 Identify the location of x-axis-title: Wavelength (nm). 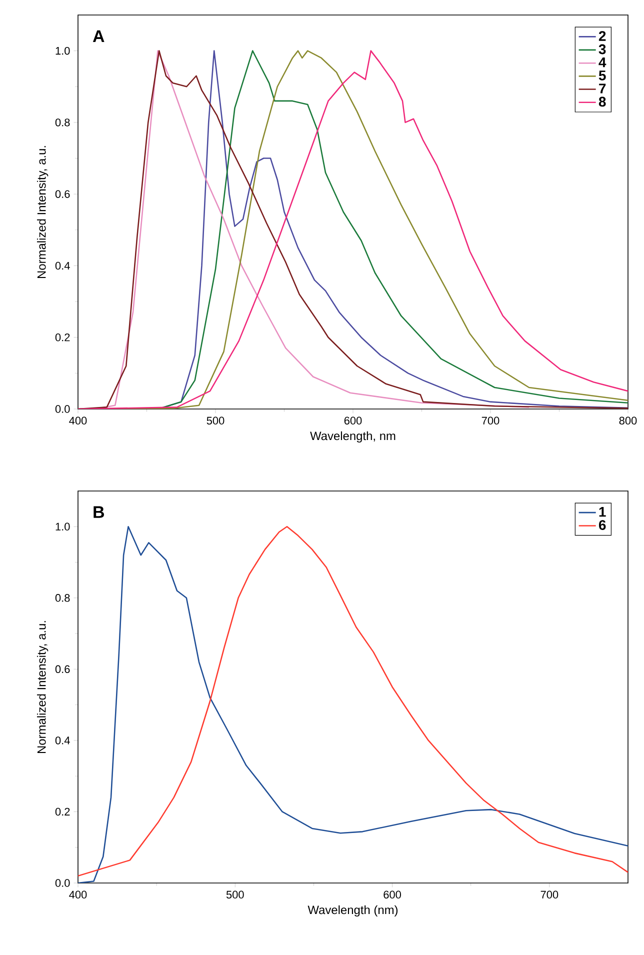
(353, 911).